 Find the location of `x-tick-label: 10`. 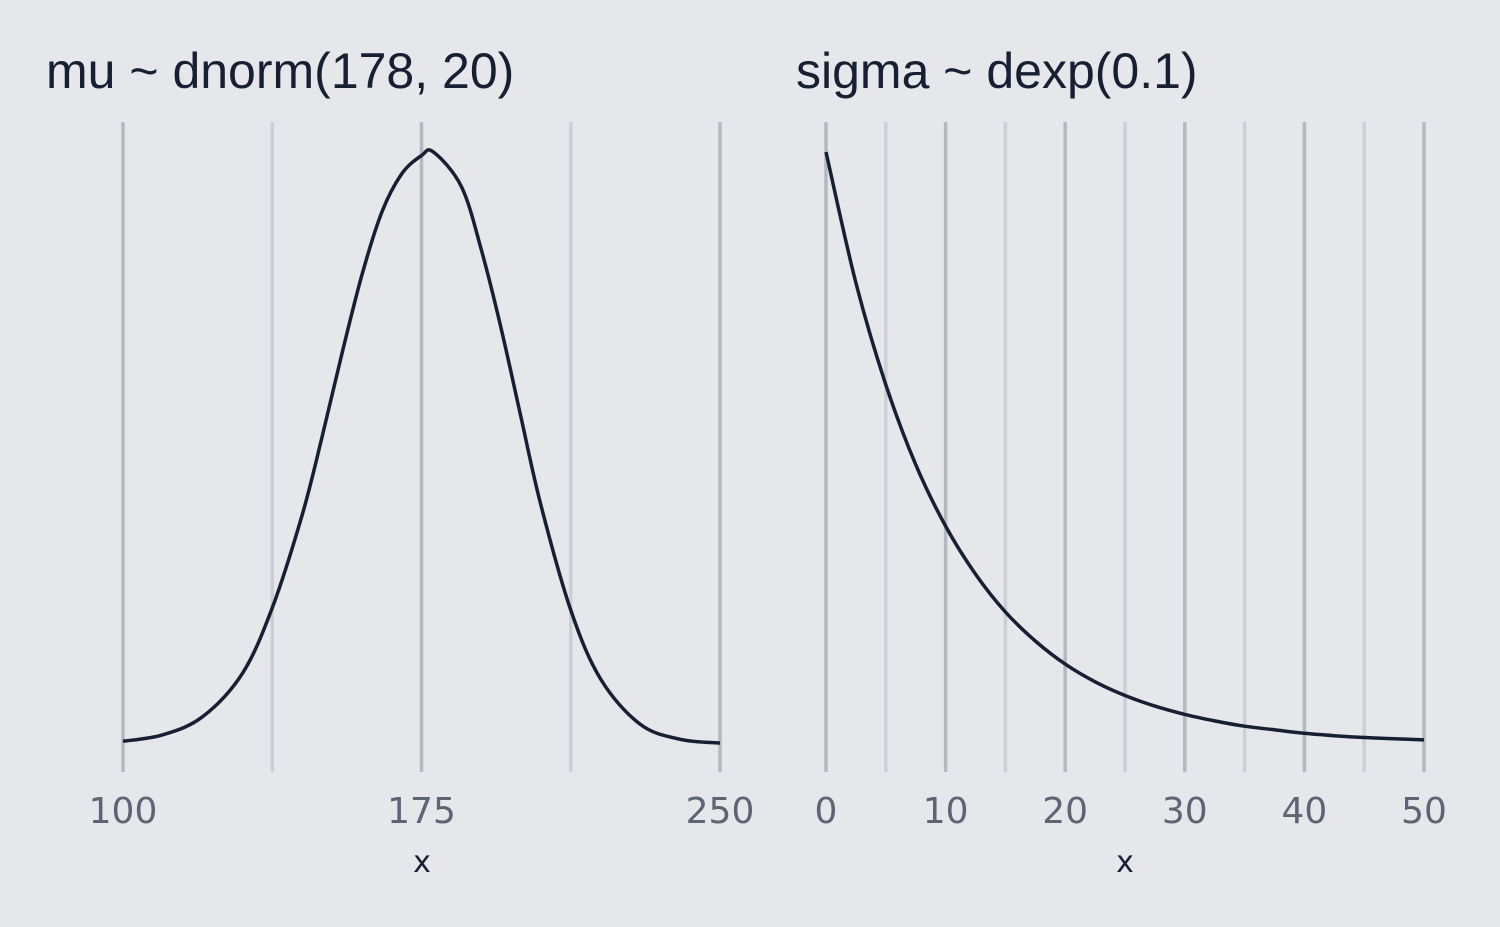

x-tick-label: 10 is located at coordinates (946, 811).